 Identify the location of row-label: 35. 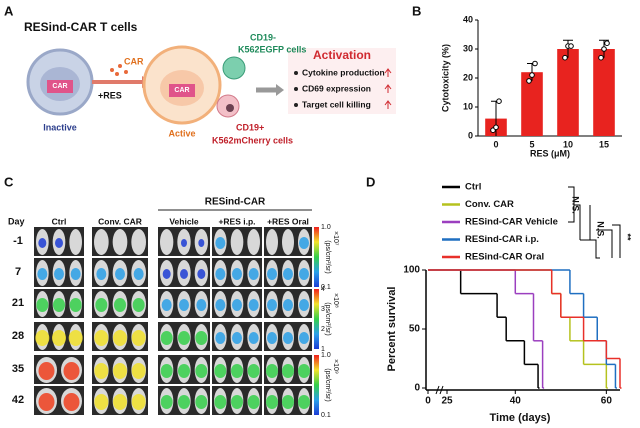
(18, 369).